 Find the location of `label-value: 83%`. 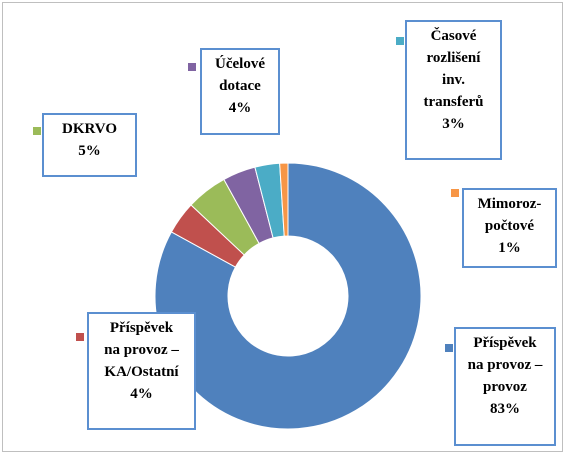

label-value: 83% is located at coordinates (505, 409).